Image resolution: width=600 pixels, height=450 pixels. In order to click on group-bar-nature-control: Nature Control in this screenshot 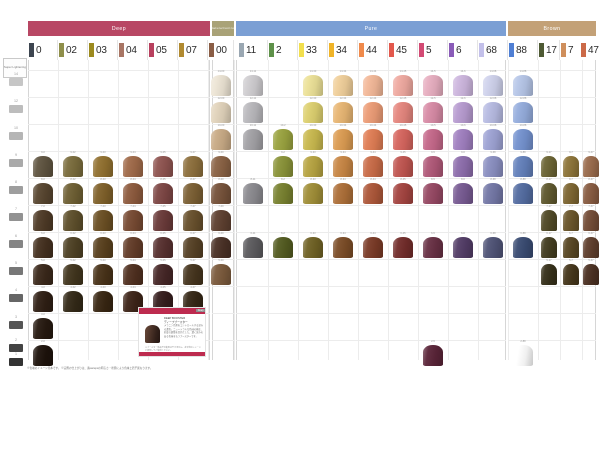, I will do `click(222, 28)`.